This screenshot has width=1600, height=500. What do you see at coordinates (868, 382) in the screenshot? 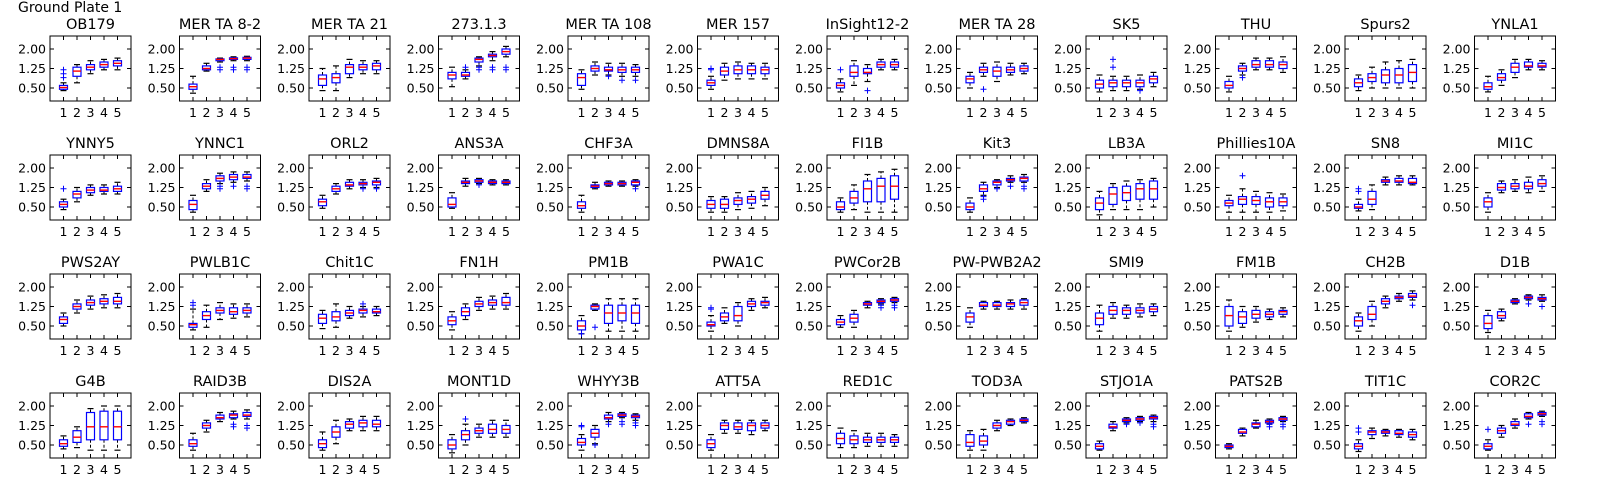
I see `panel-title: RED1C` at bounding box center [868, 382].